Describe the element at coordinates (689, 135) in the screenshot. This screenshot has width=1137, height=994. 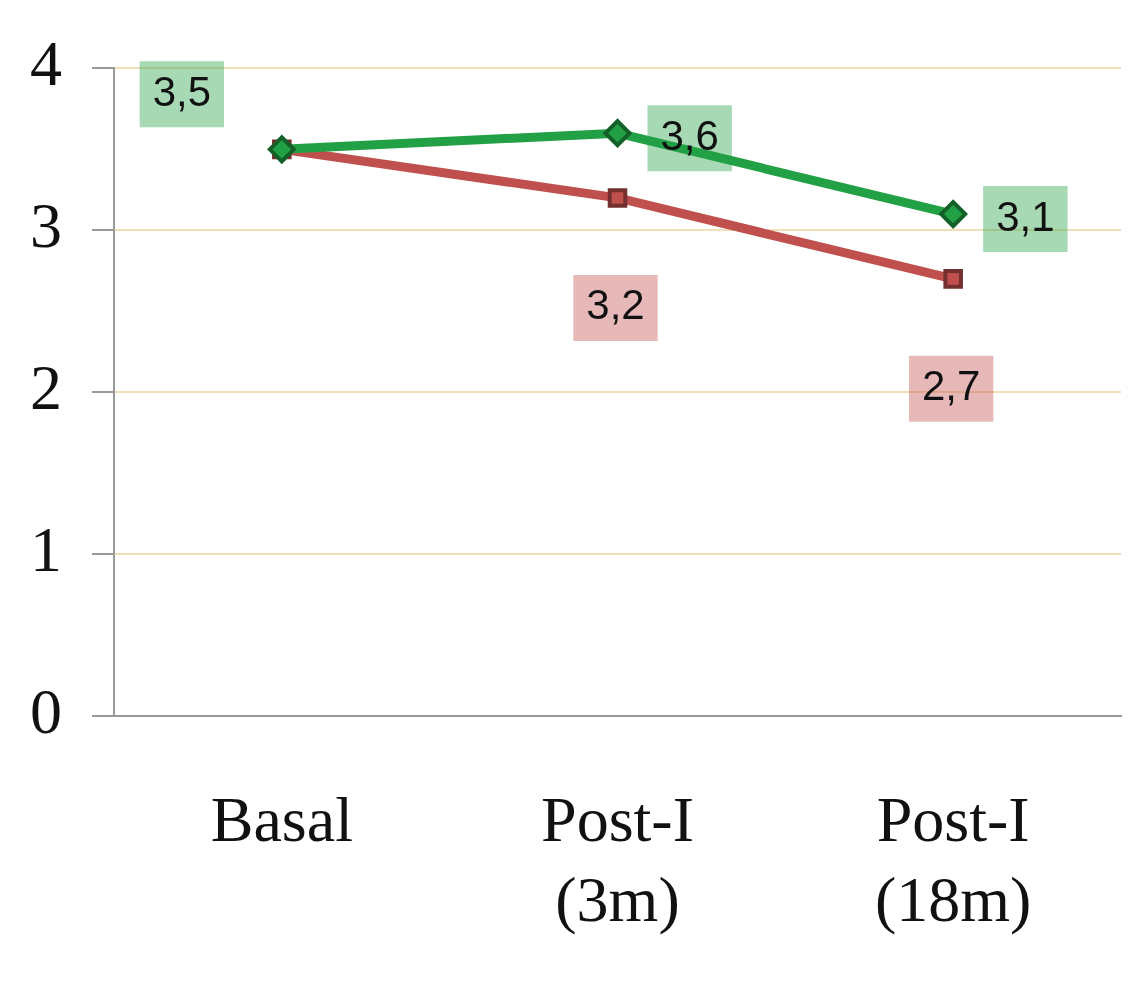
I see `data-label: 3,6` at that location.